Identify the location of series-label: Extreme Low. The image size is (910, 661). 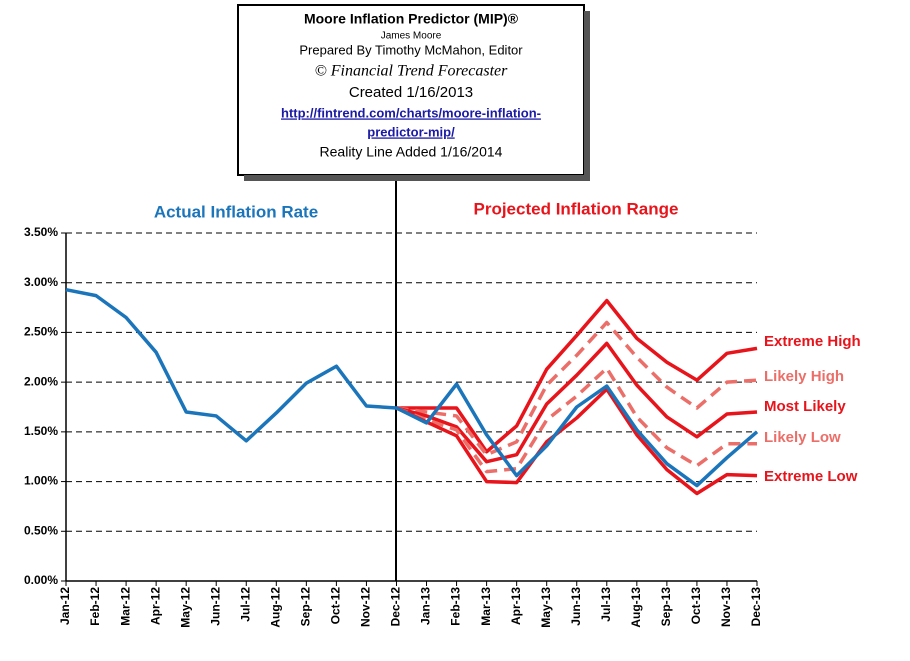
(811, 476).